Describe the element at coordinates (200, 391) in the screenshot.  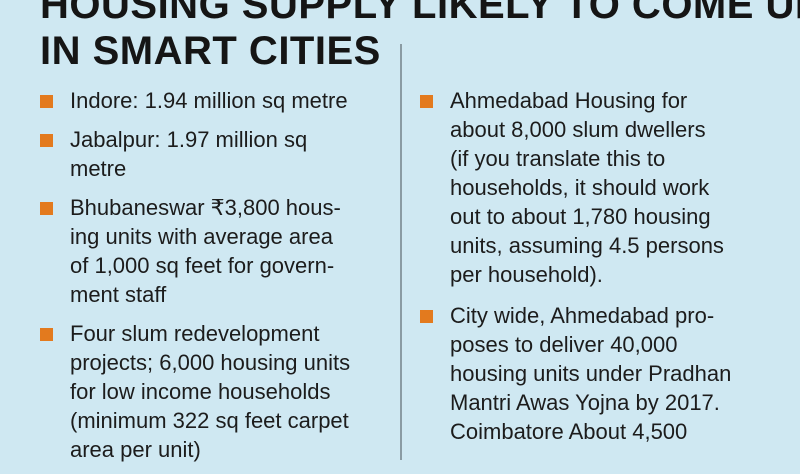
I see `text-line: for low income households` at that location.